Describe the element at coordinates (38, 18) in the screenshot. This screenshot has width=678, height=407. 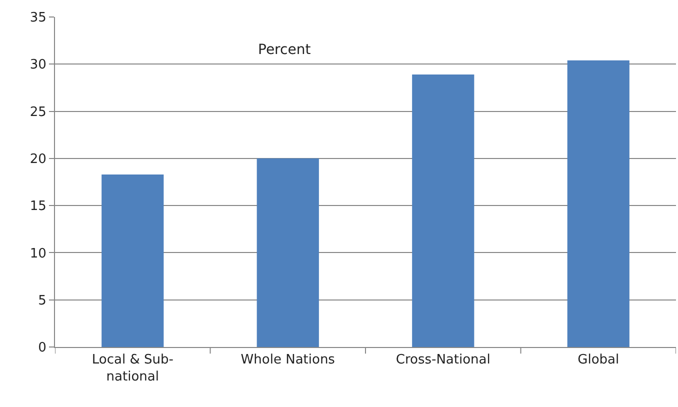
I see `y-tick-label: 35` at that location.